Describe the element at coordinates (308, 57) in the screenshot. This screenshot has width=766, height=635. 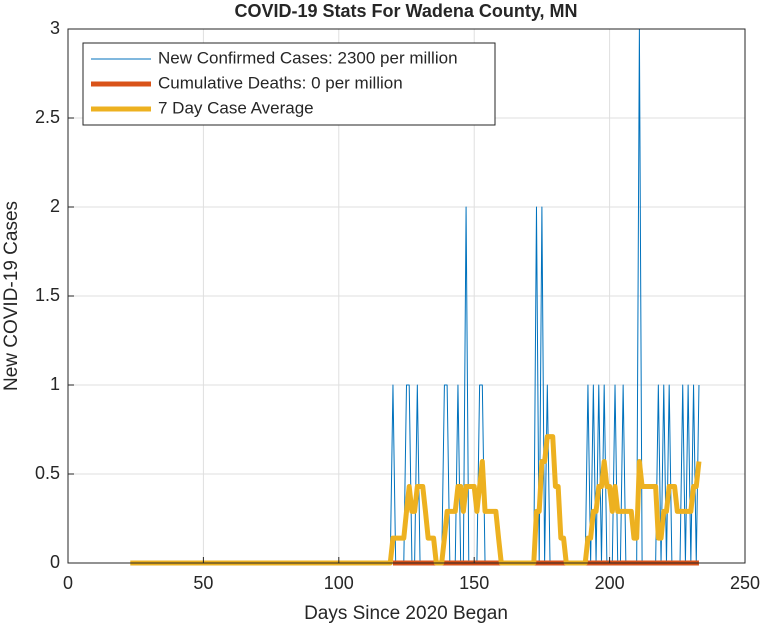
I see `legend-label: New Confirmed Cases: 2300 per million` at that location.